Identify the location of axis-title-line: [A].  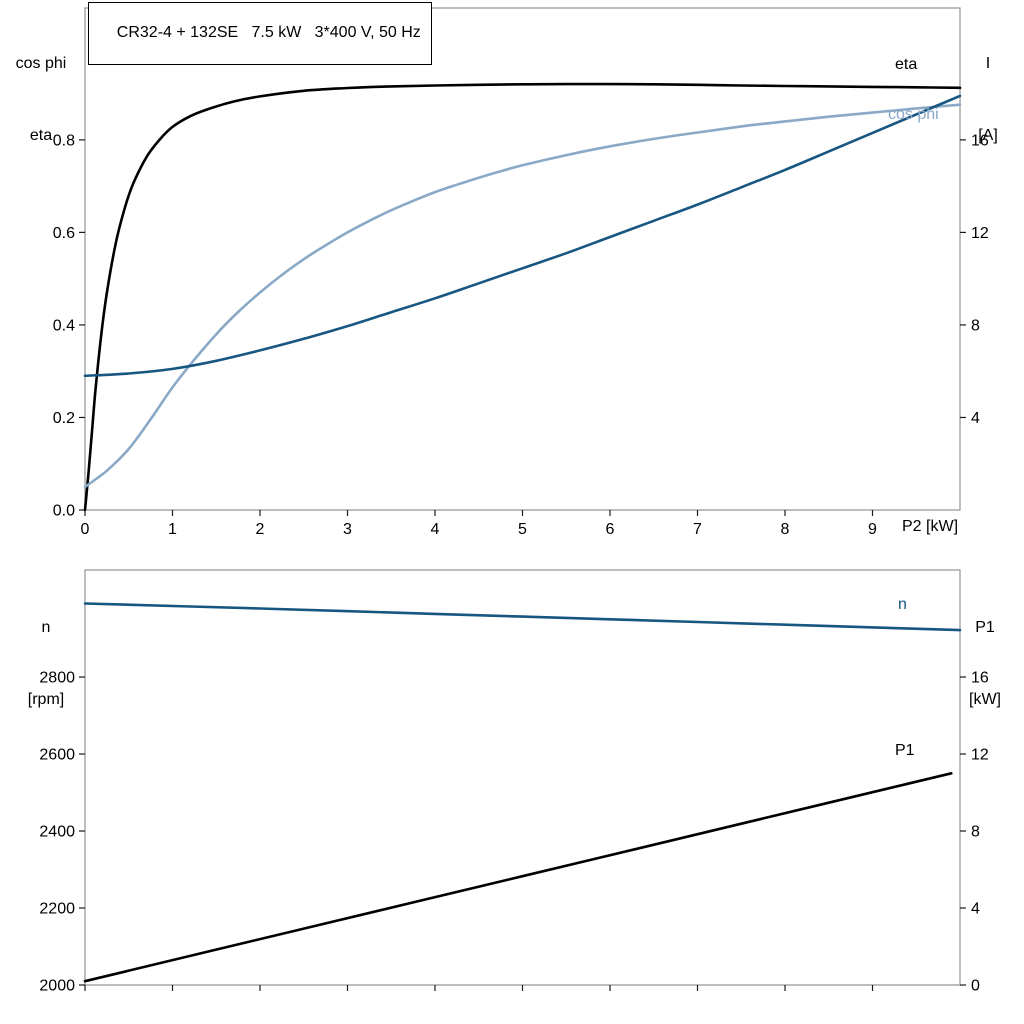
(988, 135).